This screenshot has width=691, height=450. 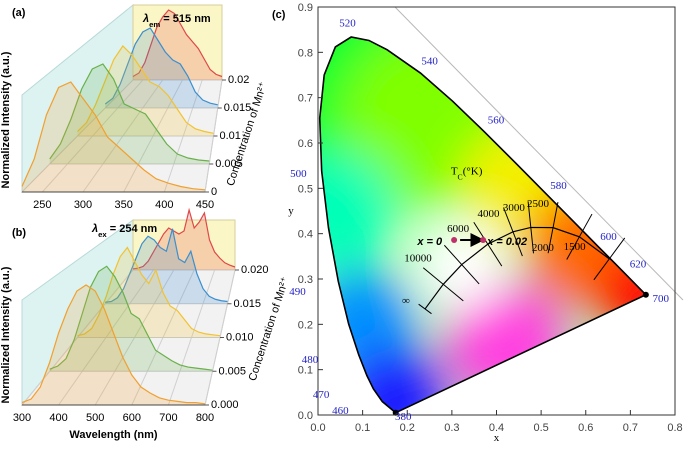 I want to click on temperature-label: ∞, so click(x=406, y=301).